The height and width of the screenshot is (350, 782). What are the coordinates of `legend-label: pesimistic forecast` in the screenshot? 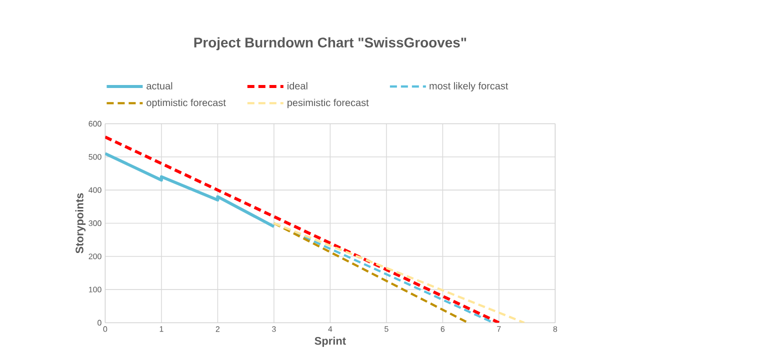 It's located at (328, 103).